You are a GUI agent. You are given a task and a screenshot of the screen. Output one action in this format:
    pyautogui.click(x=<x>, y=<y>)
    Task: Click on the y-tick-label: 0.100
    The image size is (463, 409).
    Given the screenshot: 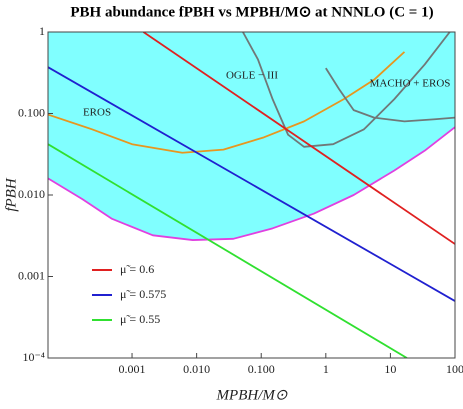 What is the action you would take?
    pyautogui.click(x=31, y=112)
    